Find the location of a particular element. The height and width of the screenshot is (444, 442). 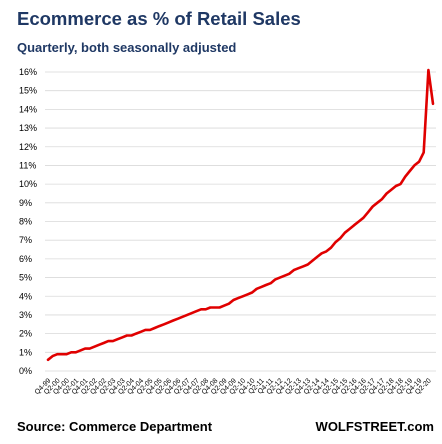

y-tick-label: 9% is located at coordinates (25, 203).